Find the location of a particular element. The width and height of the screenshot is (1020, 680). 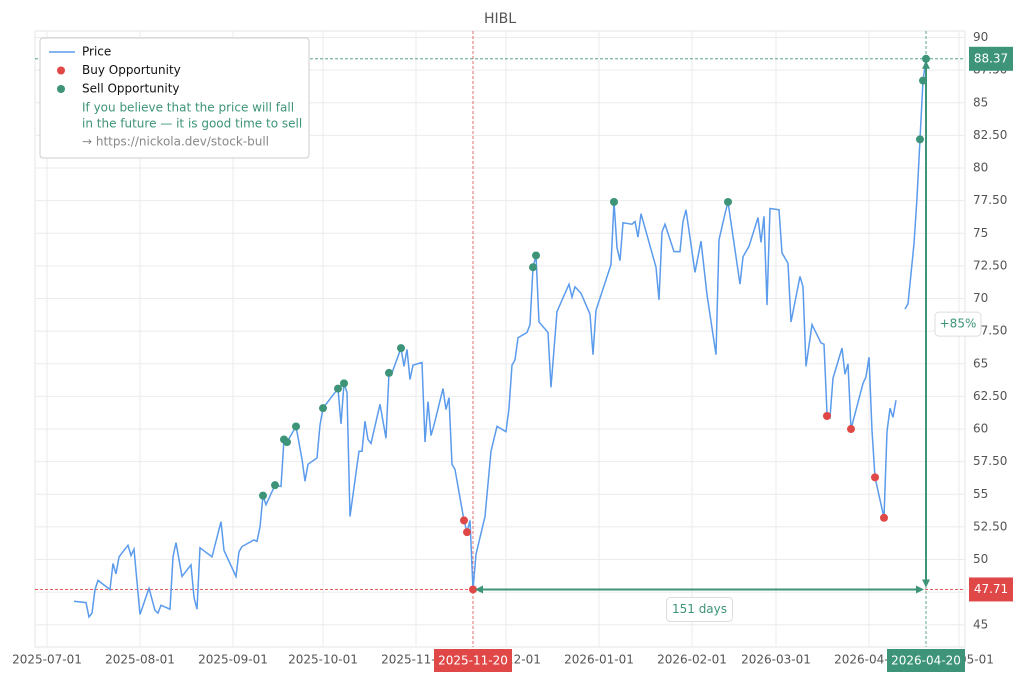

y-tick-label: 80 is located at coordinates (980, 168).